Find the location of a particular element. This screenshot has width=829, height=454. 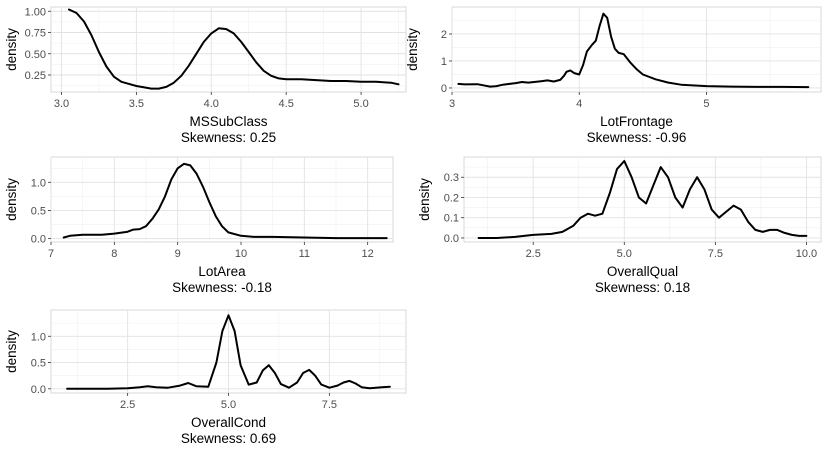

x-axis-title: OverallQual is located at coordinates (642, 271).